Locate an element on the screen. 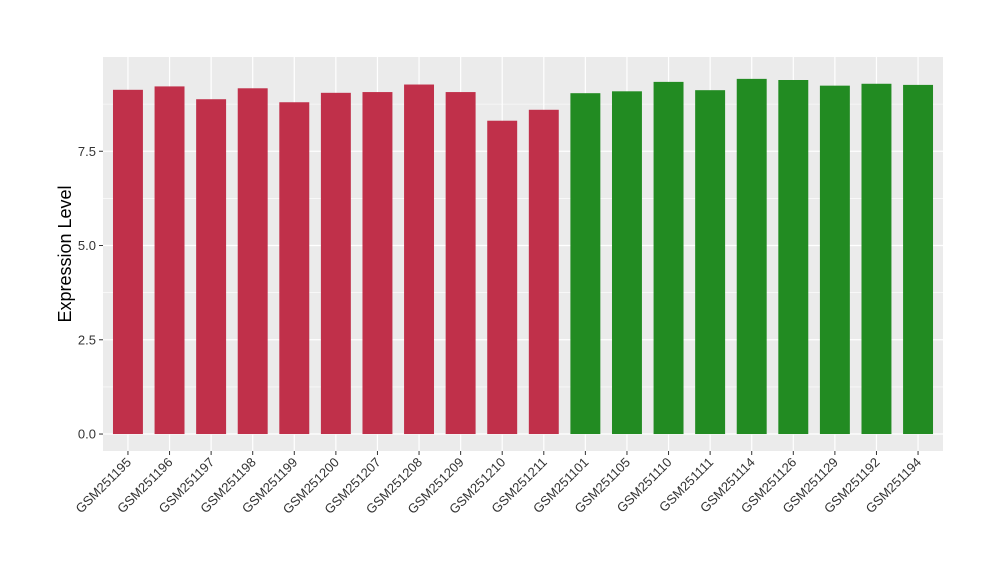  bar-GSM251192 is located at coordinates (876, 259).